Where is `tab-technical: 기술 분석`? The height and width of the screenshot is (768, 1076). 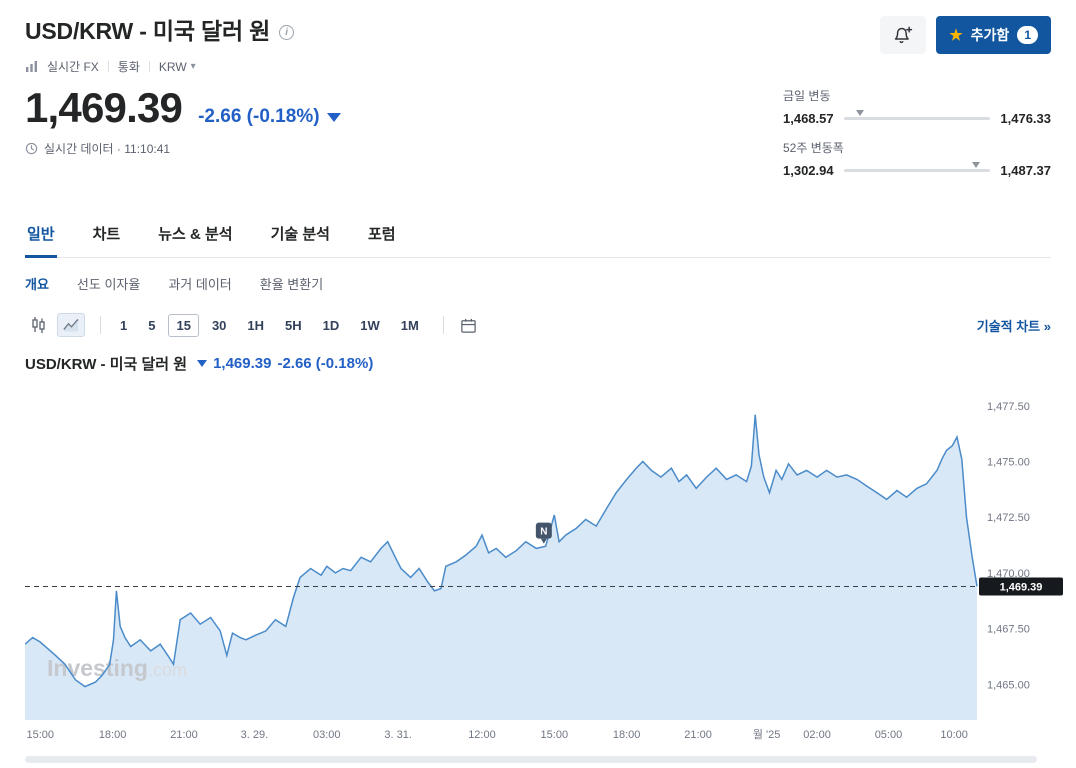 tab-technical: 기술 분석 is located at coordinates (300, 234).